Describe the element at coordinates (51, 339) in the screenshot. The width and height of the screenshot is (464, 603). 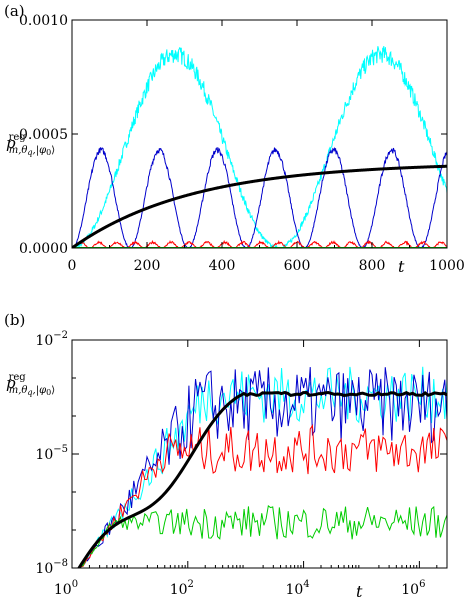
I see `y-tick-label-b-2: 10⁻²` at that location.